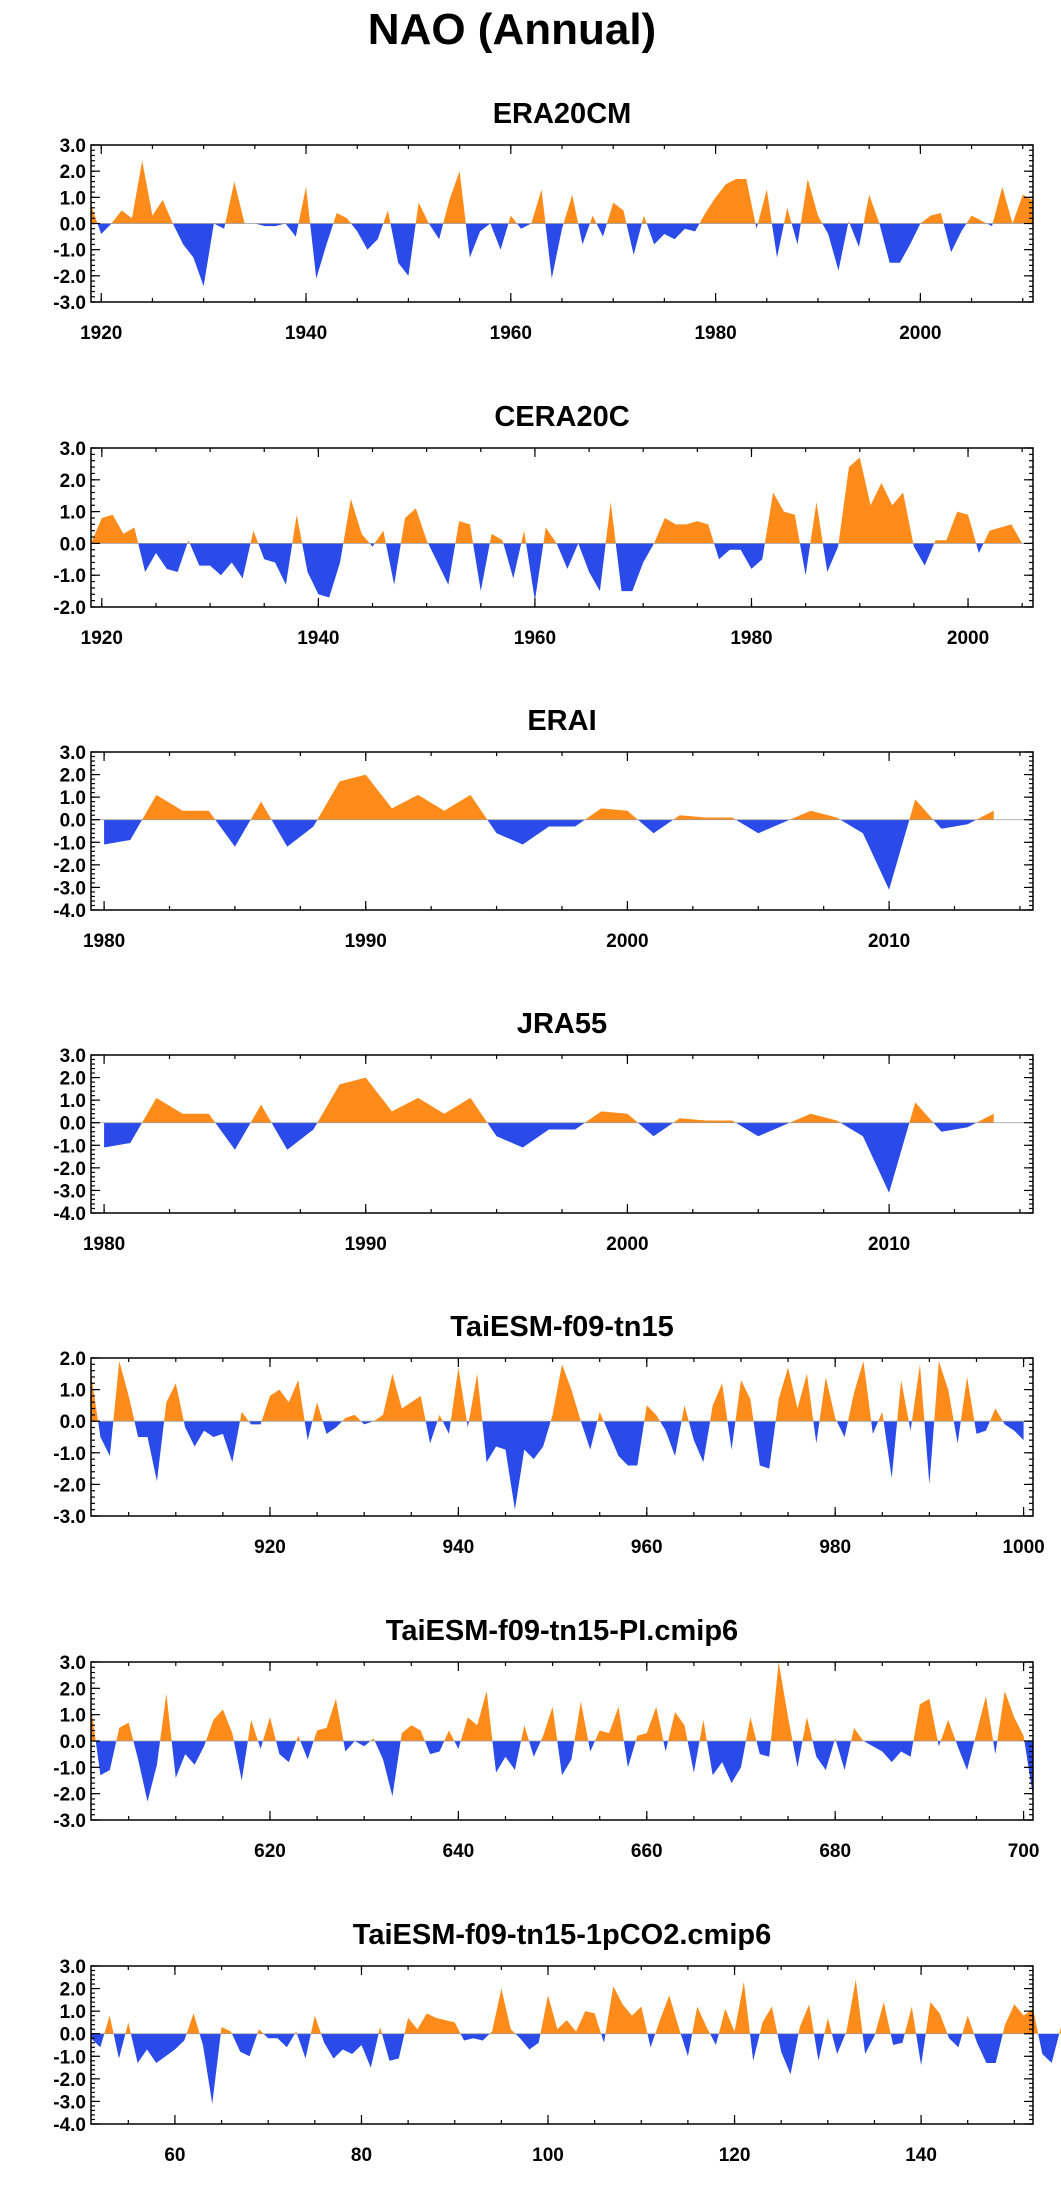 This screenshot has width=1061, height=2191. What do you see at coordinates (69, 843) in the screenshot?
I see `y-tick-label: -1.0` at bounding box center [69, 843].